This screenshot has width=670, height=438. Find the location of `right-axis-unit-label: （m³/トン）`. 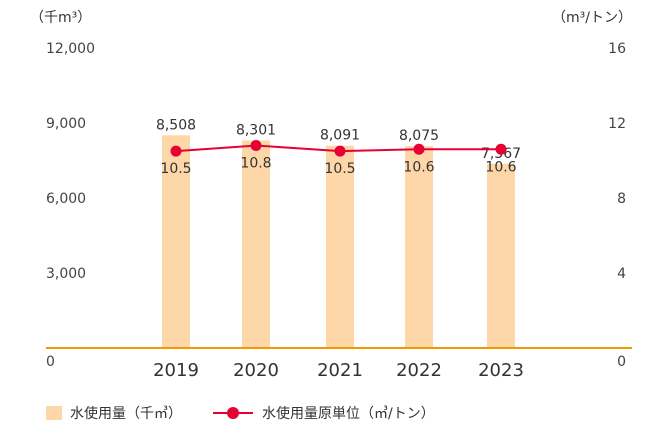

right-axis-unit-label: （m³/トン） is located at coordinates (592, 18).